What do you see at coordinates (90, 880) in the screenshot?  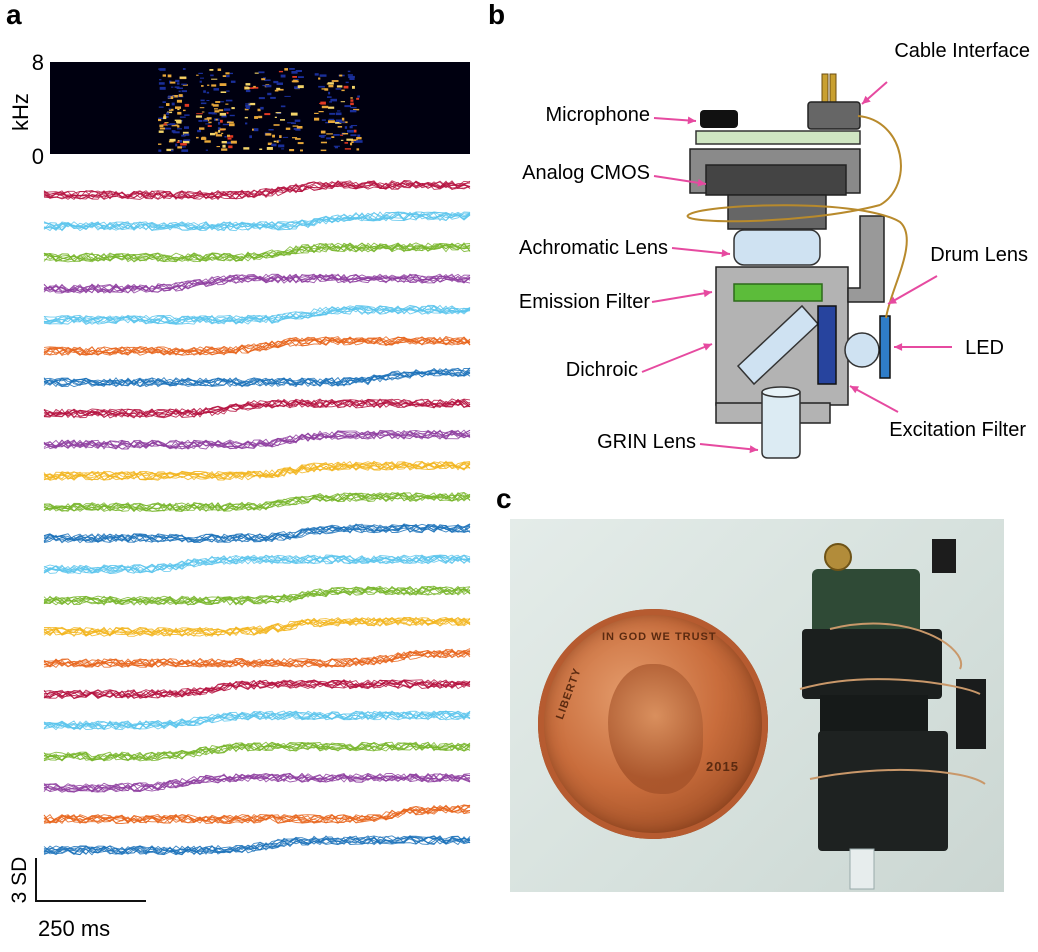 I see `scale-bar` at bounding box center [90, 880].